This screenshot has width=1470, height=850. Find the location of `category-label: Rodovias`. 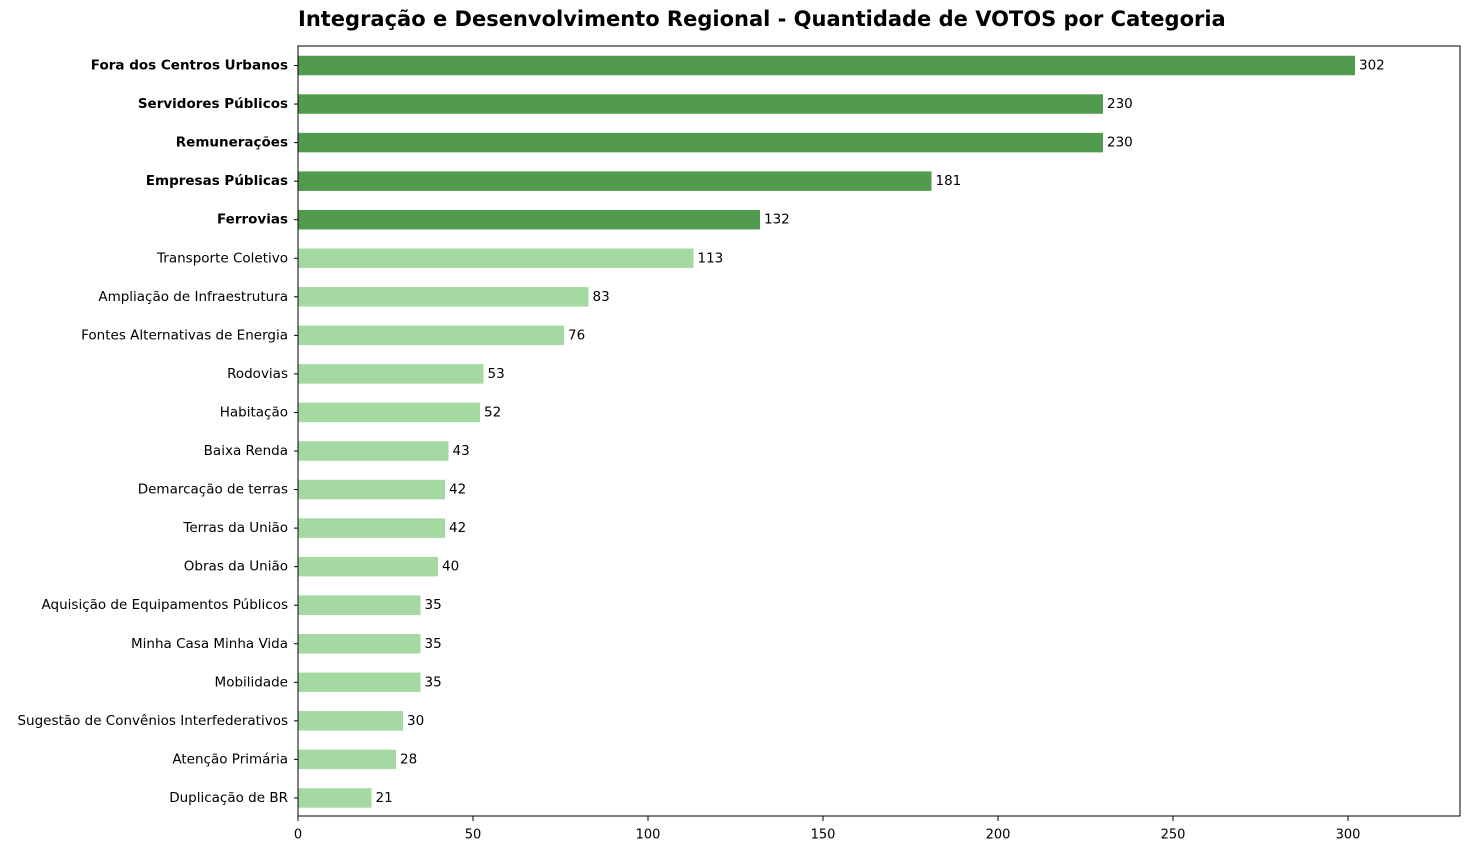

category-label: Rodovias is located at coordinates (257, 374).